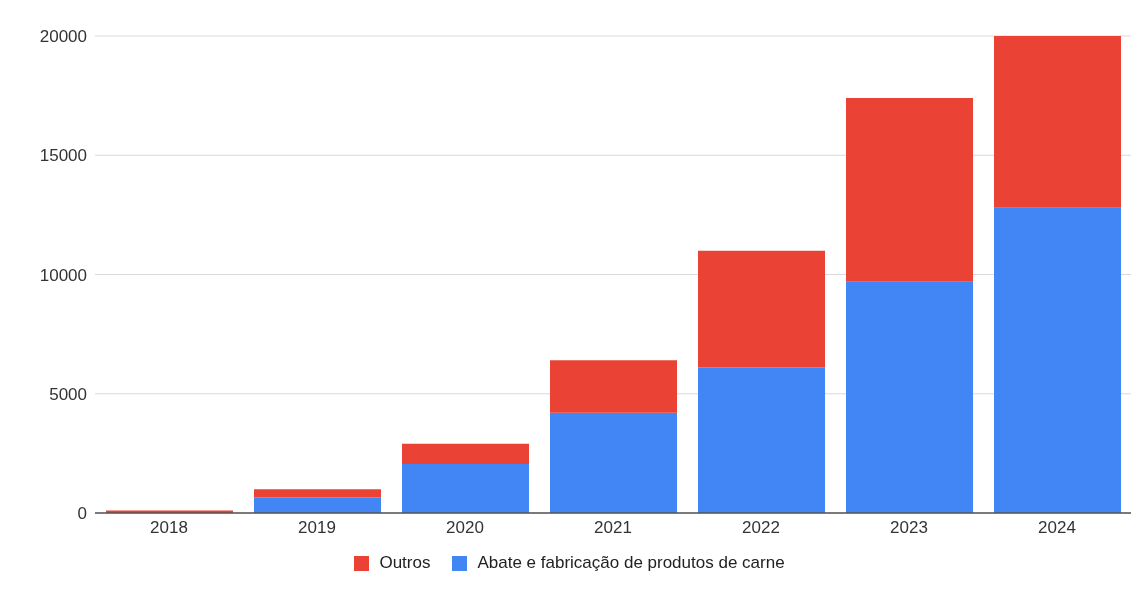 The image size is (1139, 594). I want to click on y-tick-label: 15000, so click(63, 156).